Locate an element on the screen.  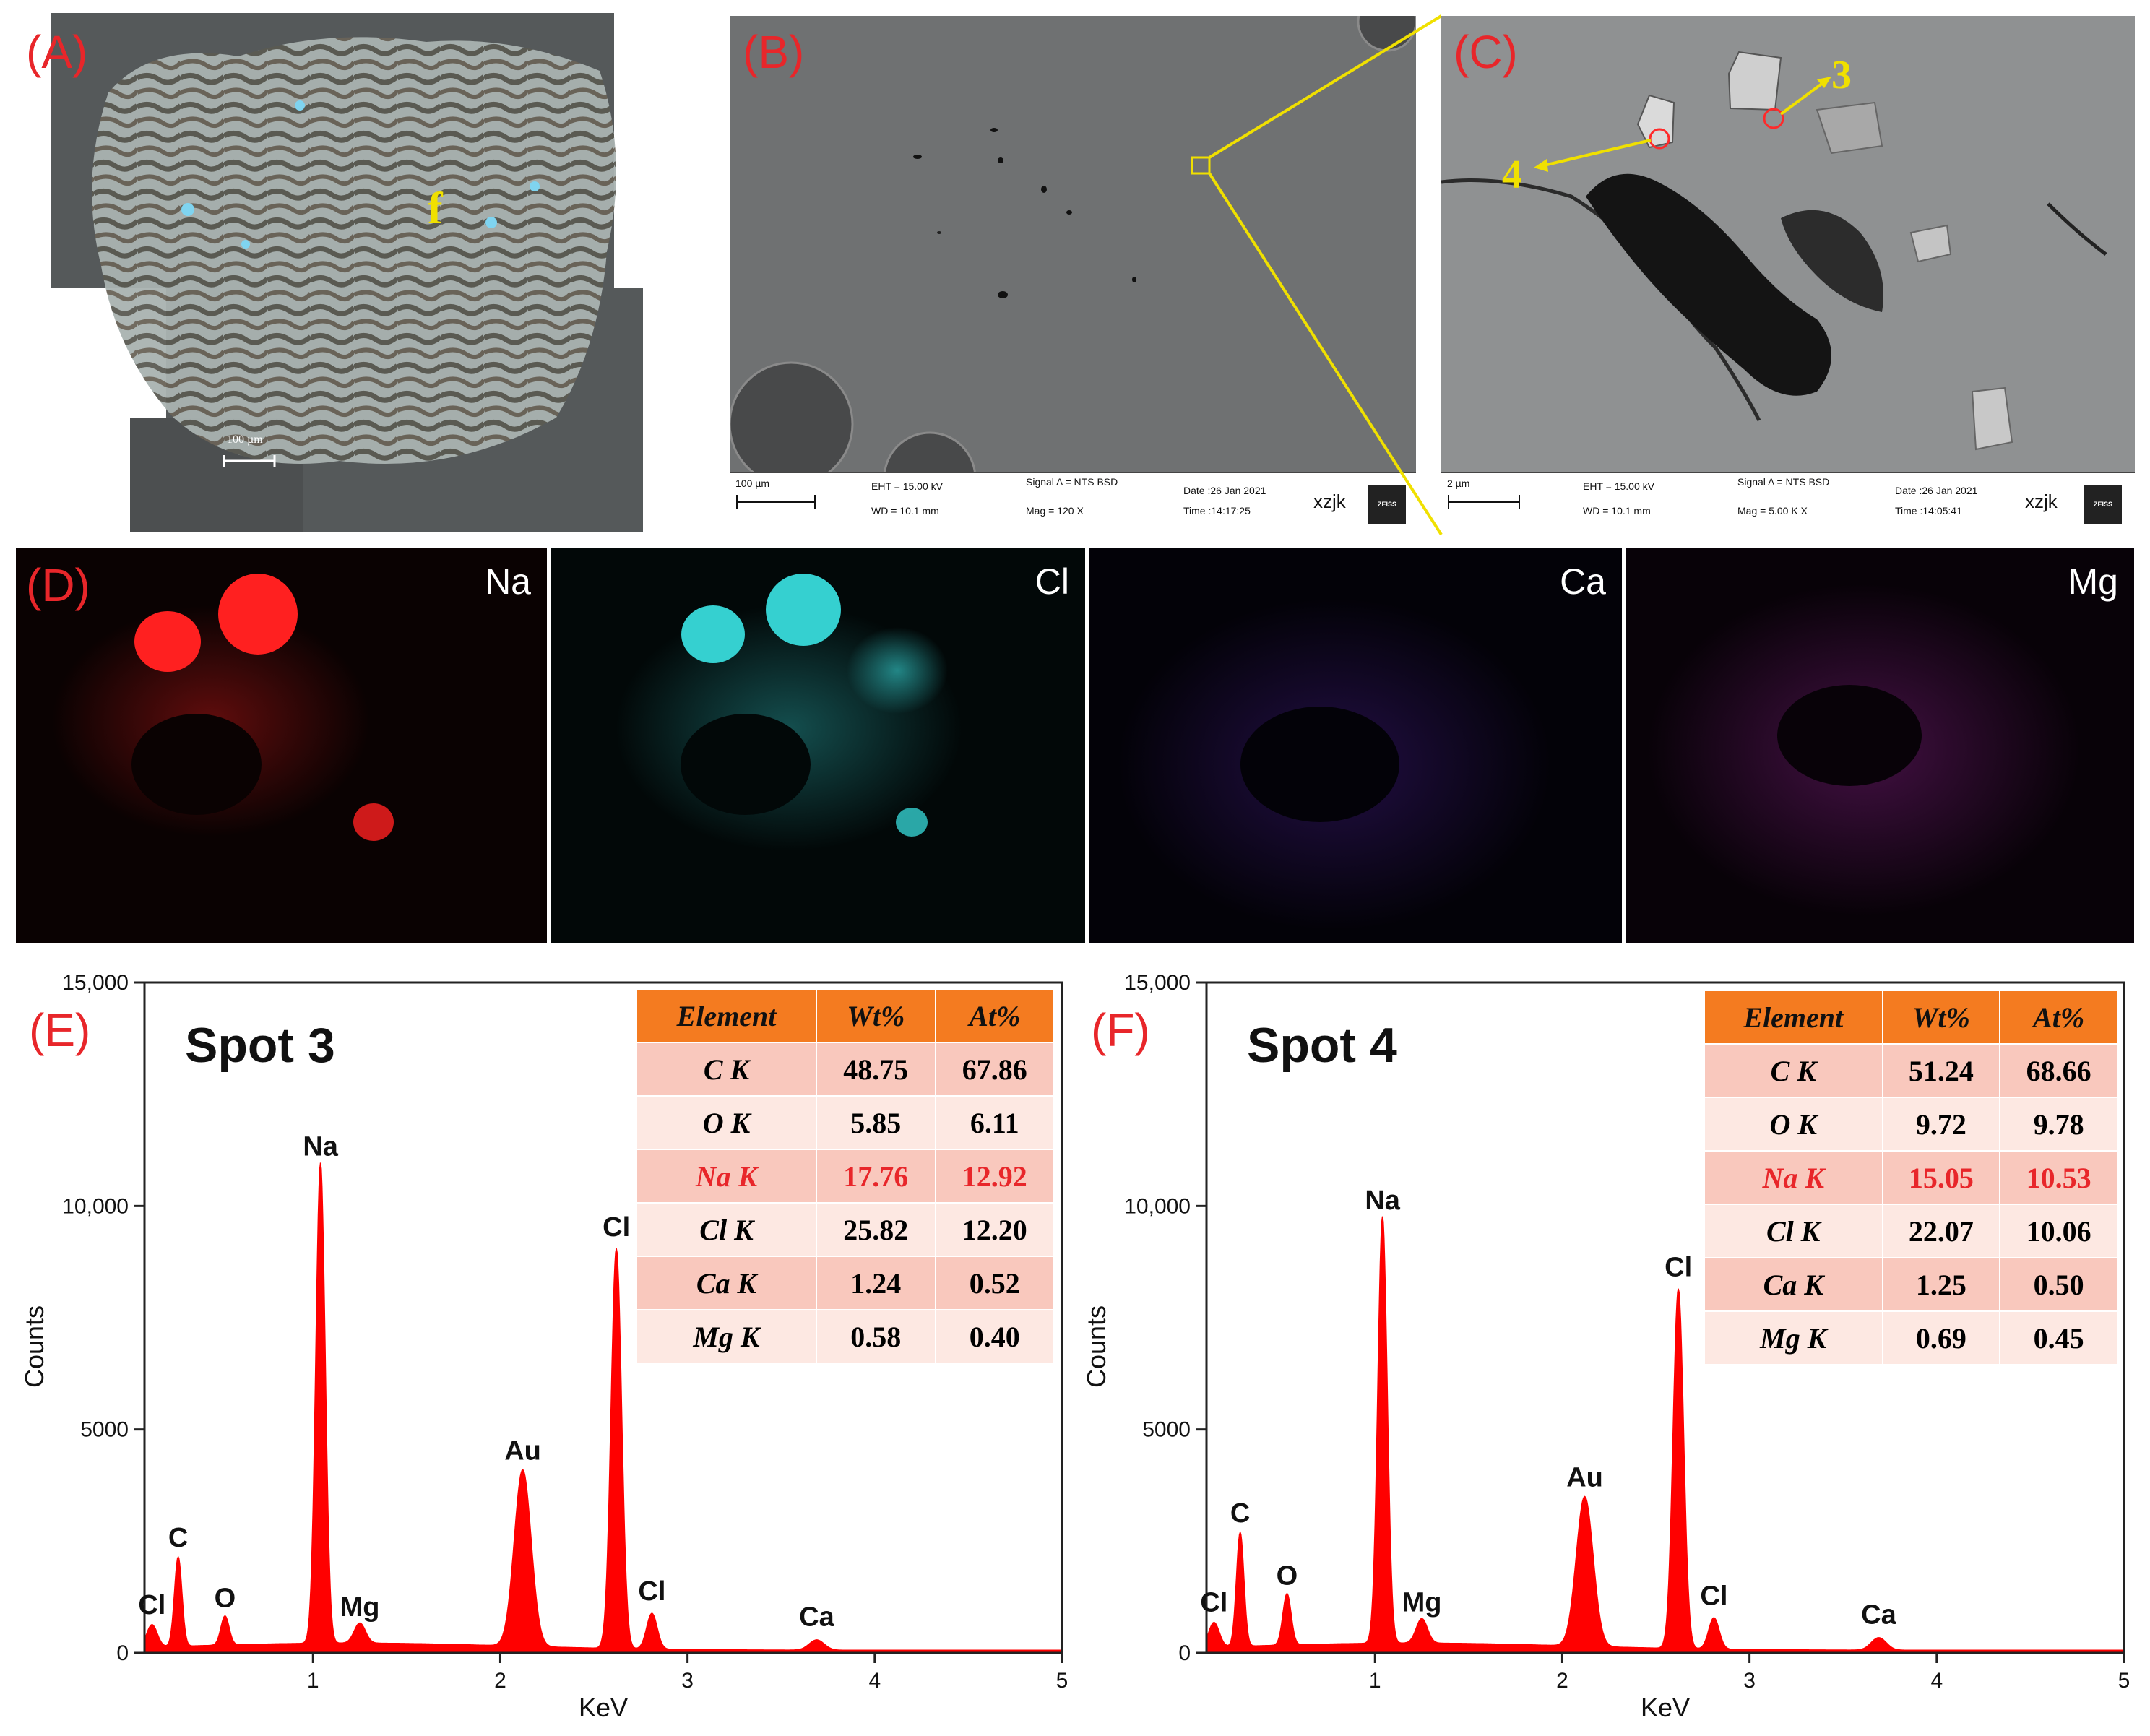
wt-cell: 1.25 is located at coordinates (1941, 1285).